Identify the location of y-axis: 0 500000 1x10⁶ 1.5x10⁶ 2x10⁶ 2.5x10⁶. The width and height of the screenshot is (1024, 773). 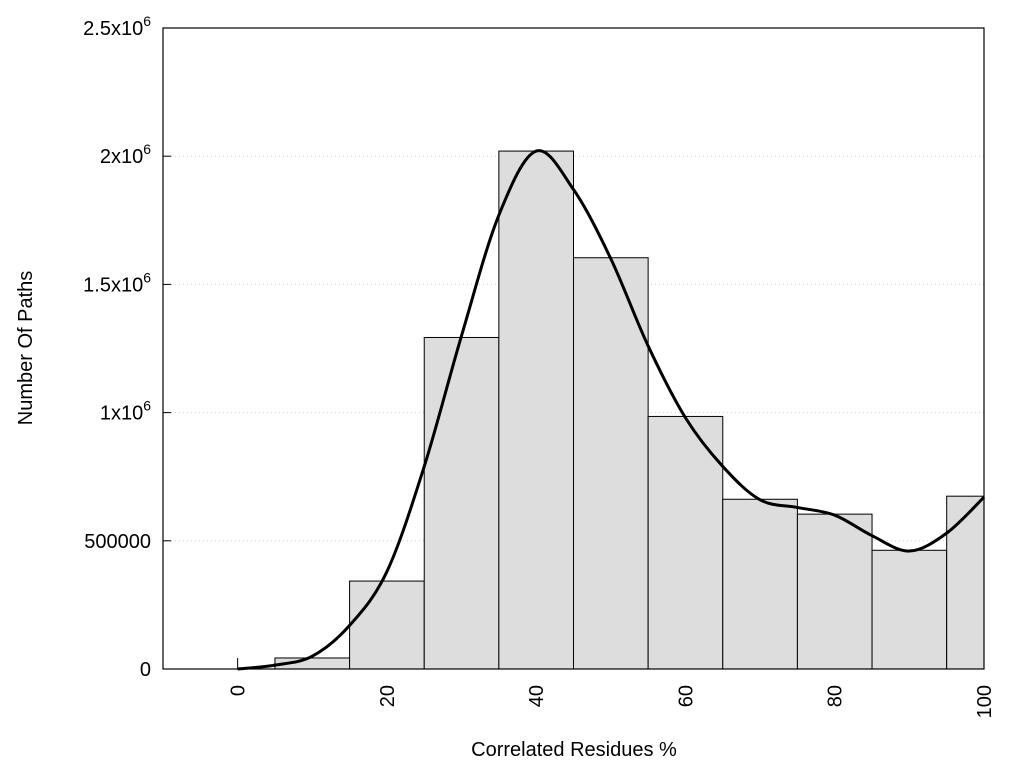
(127, 347).